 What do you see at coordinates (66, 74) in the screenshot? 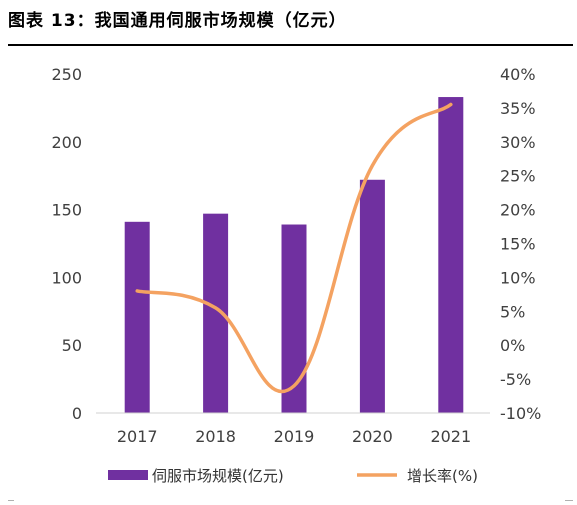
I see `left-tick-label: 250` at bounding box center [66, 74].